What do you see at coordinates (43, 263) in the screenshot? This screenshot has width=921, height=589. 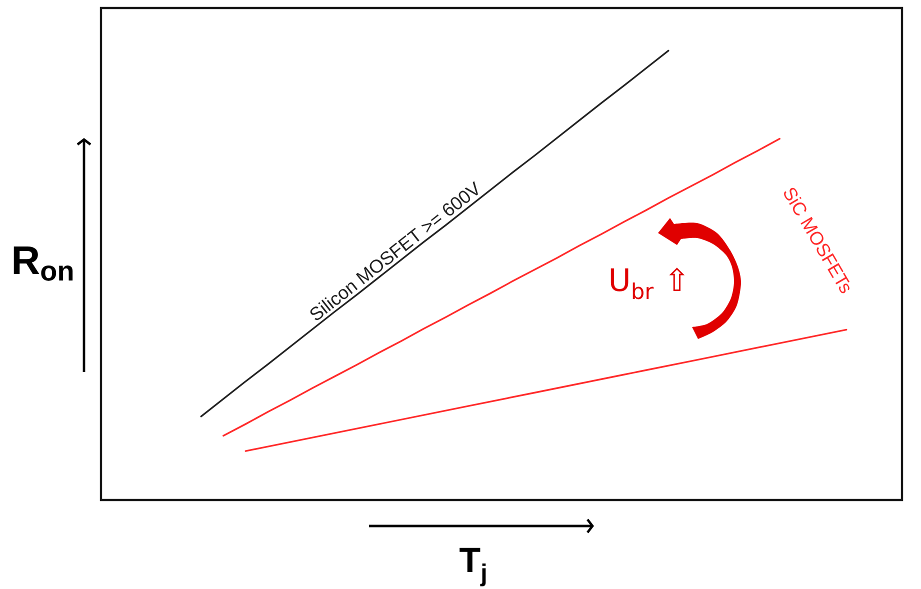 I see `y-axis-title: R$_{on}$` at bounding box center [43, 263].